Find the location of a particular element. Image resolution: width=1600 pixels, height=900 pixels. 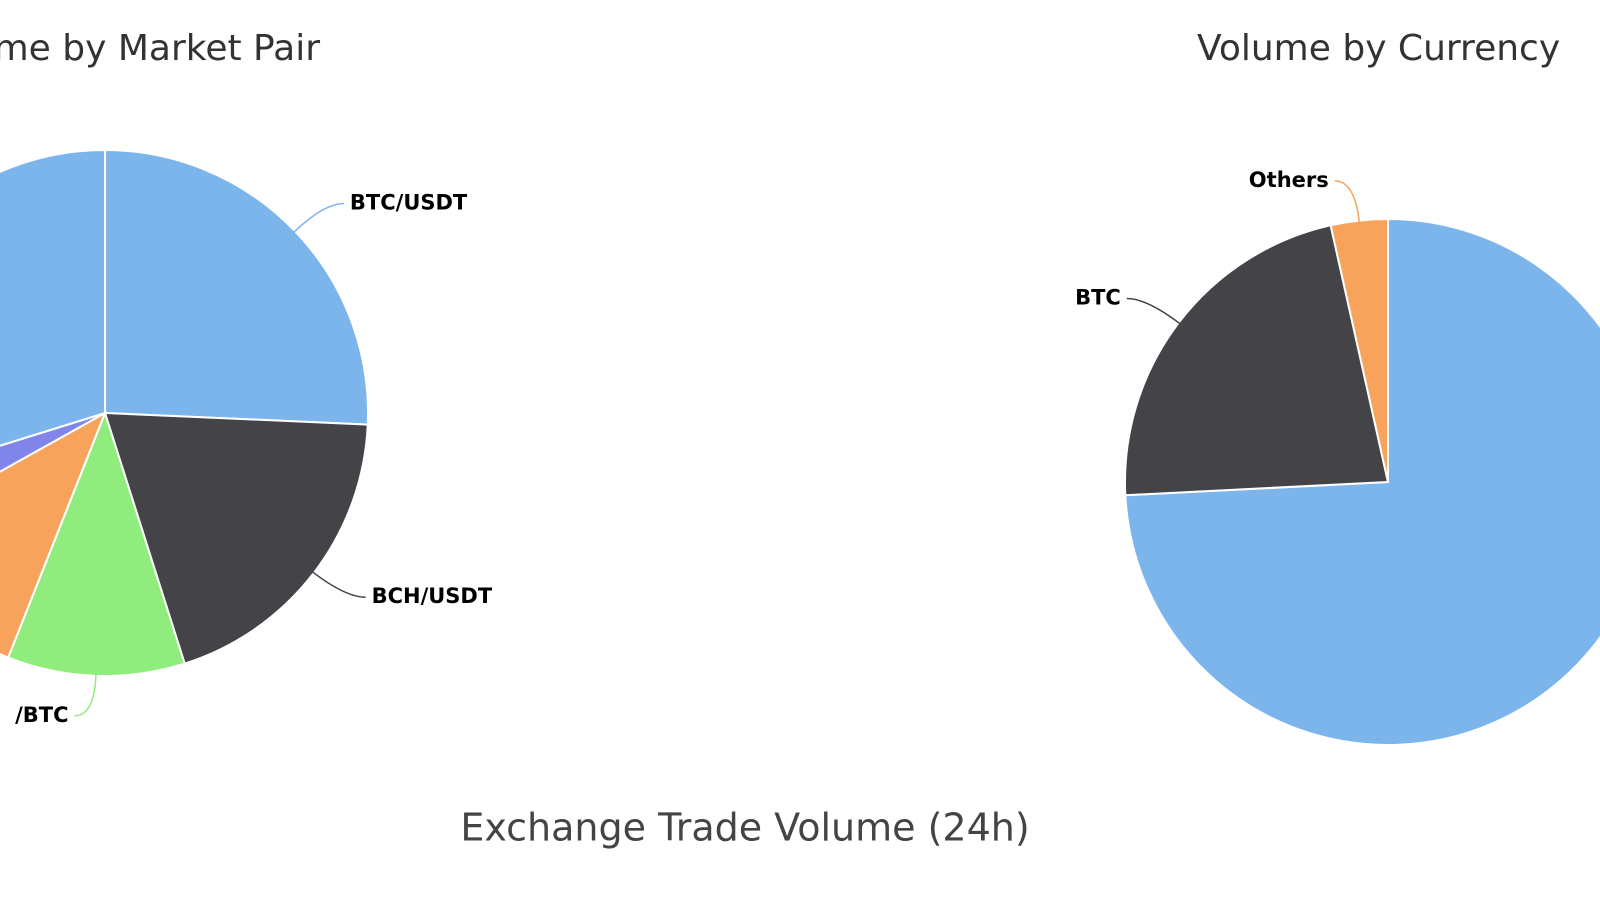

chart-title: Volume by Currency is located at coordinates (1378, 48).